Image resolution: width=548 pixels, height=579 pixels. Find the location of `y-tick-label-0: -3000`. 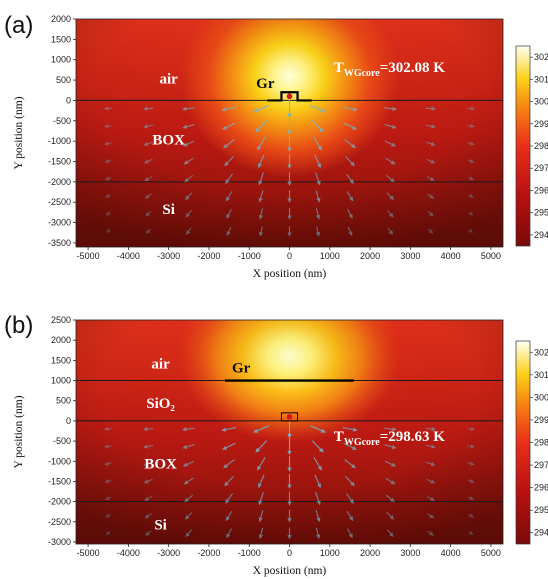

y-tick-label-0: -3000 is located at coordinates (59, 542).